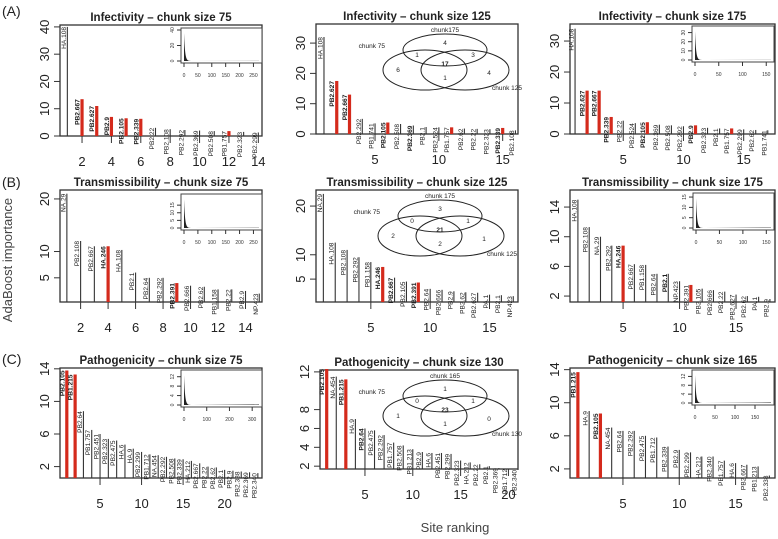 Image resolution: width=778 pixels, height=539 pixels. Describe the element at coordinates (304, 428) in the screenshot. I see `y-tick-label: 6` at that location.